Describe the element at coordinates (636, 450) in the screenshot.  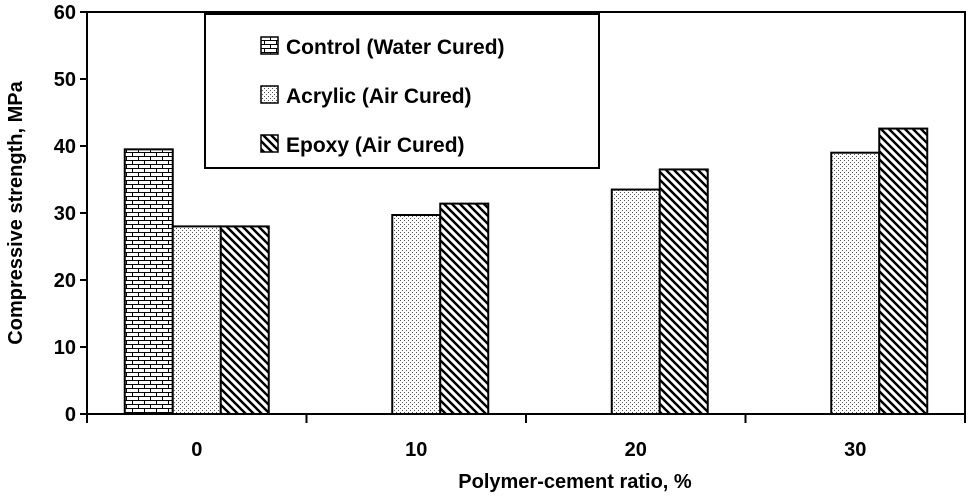
I see `x-tick-label: 20` at that location.